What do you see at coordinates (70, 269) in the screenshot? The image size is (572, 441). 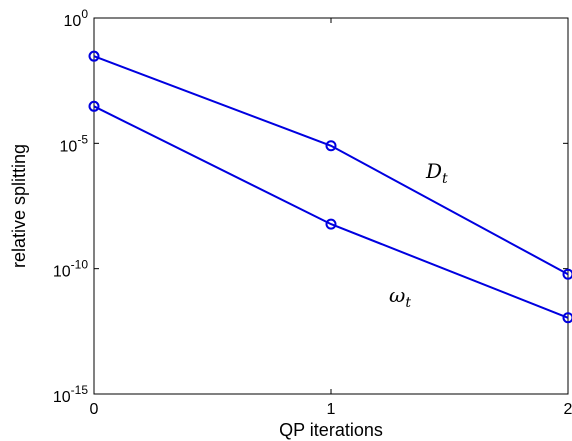 I see `y-tick-label: 10⁻¹⁰` at bounding box center [70, 269].